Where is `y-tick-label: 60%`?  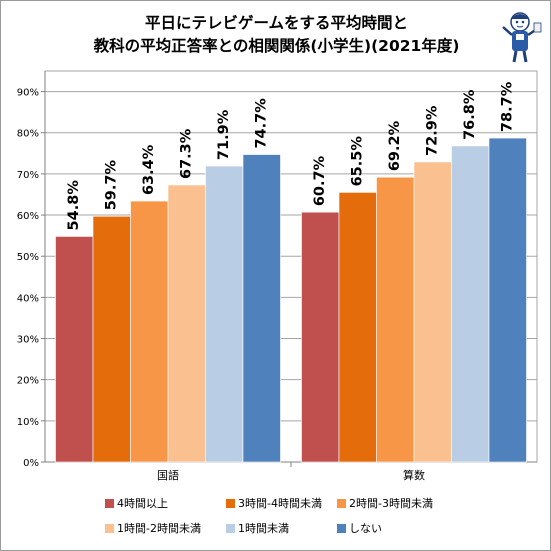
y-tick-label: 60% is located at coordinates (28, 216).